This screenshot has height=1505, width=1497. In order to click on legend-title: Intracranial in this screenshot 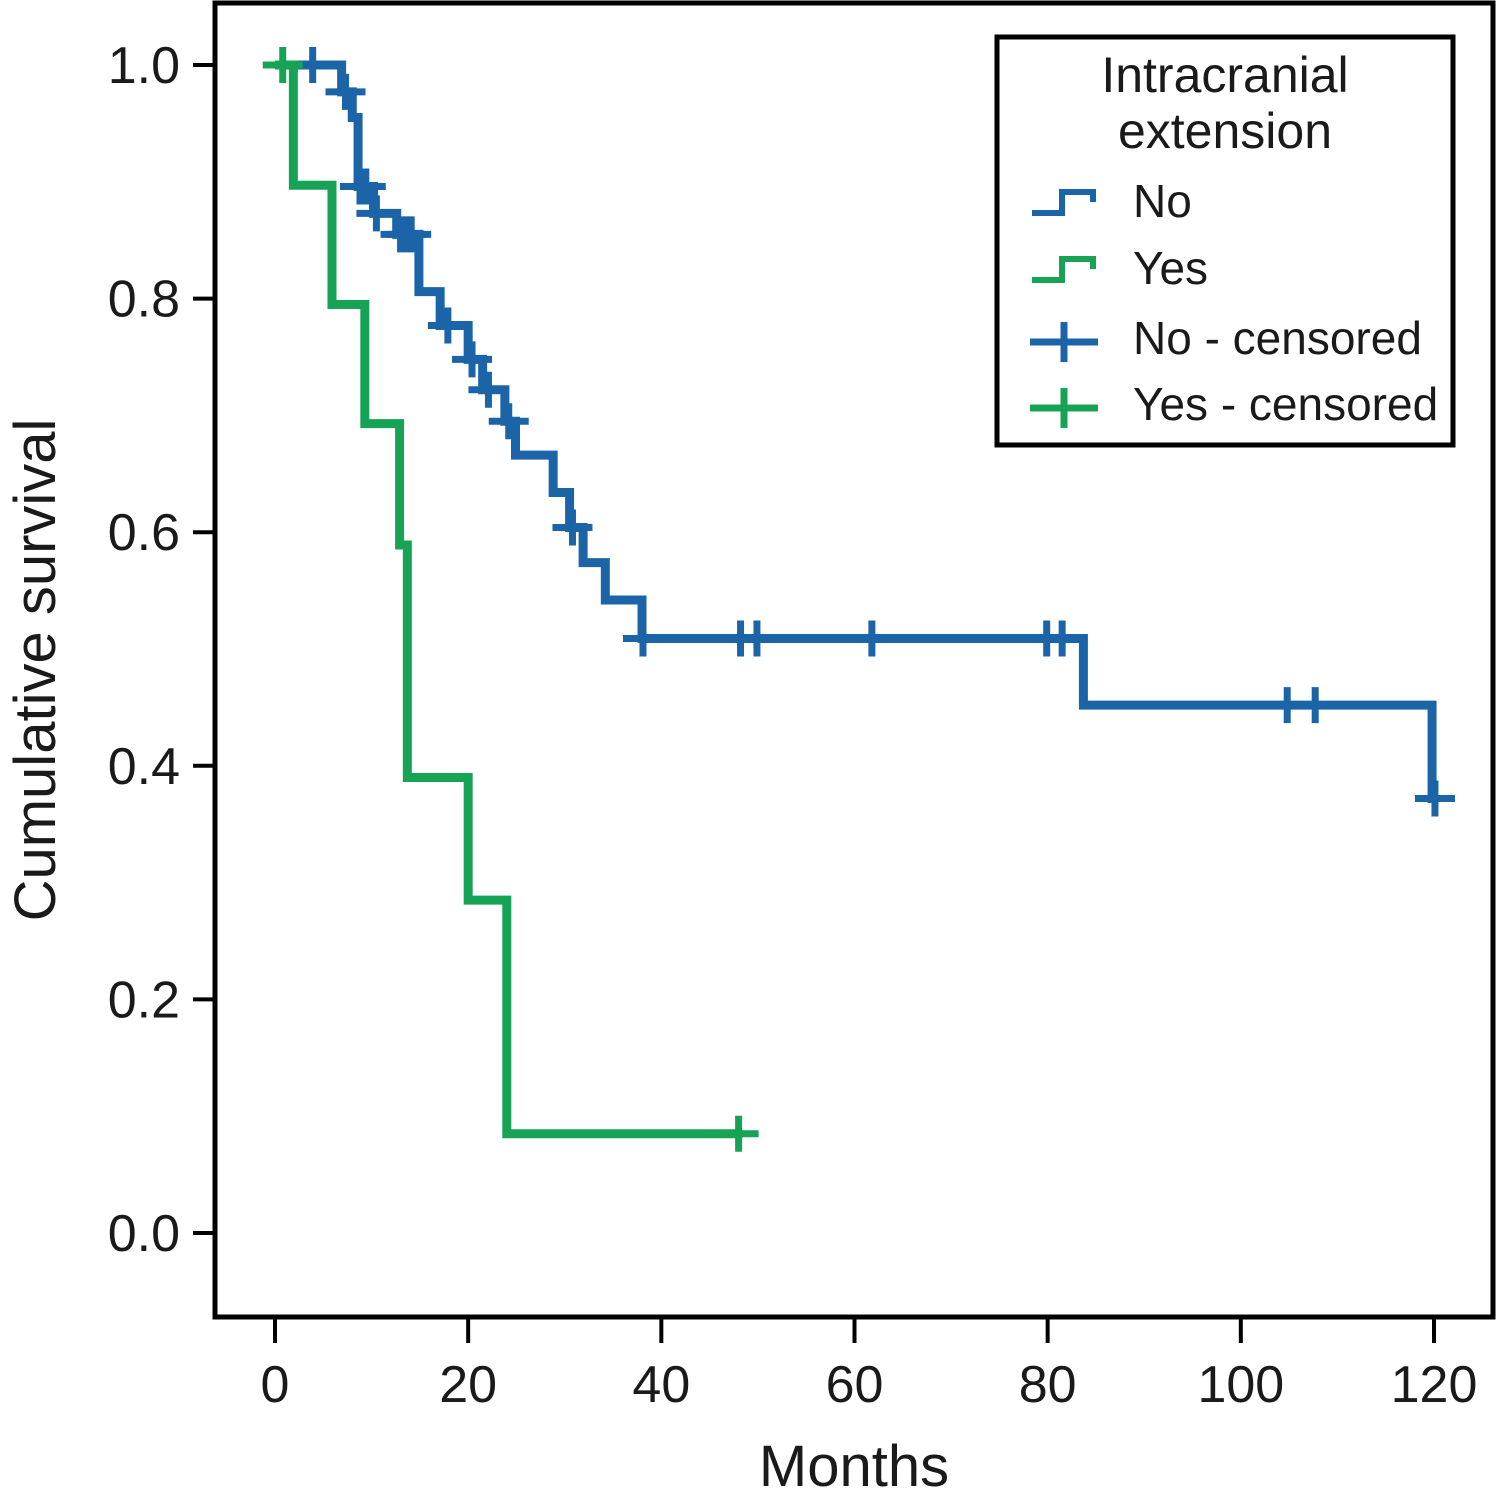, I will do `click(1224, 75)`.